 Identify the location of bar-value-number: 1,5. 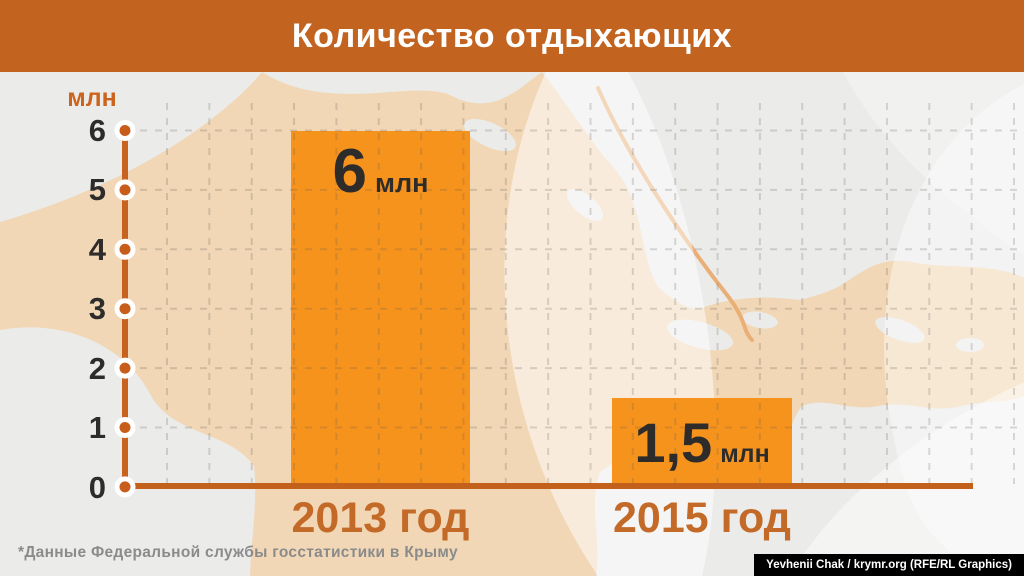
(673, 442).